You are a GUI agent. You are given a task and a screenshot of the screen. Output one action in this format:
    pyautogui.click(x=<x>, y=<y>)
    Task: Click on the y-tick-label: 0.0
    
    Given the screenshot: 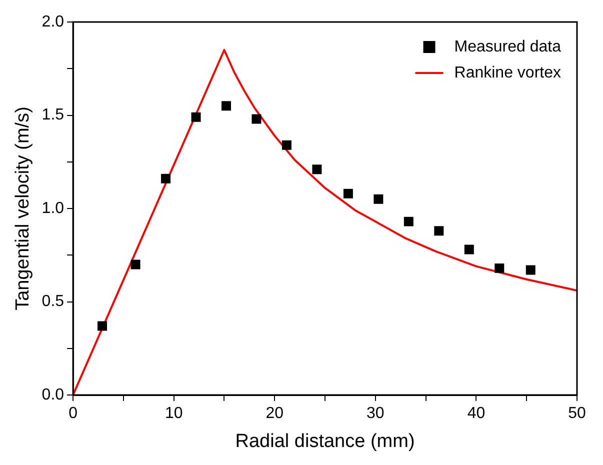 What is the action you would take?
    pyautogui.click(x=53, y=395)
    